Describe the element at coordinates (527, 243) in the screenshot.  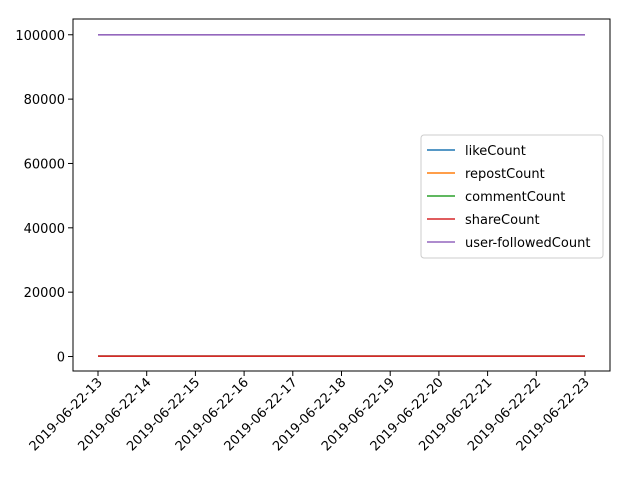
I see `legend-label: user-followedCount` at that location.